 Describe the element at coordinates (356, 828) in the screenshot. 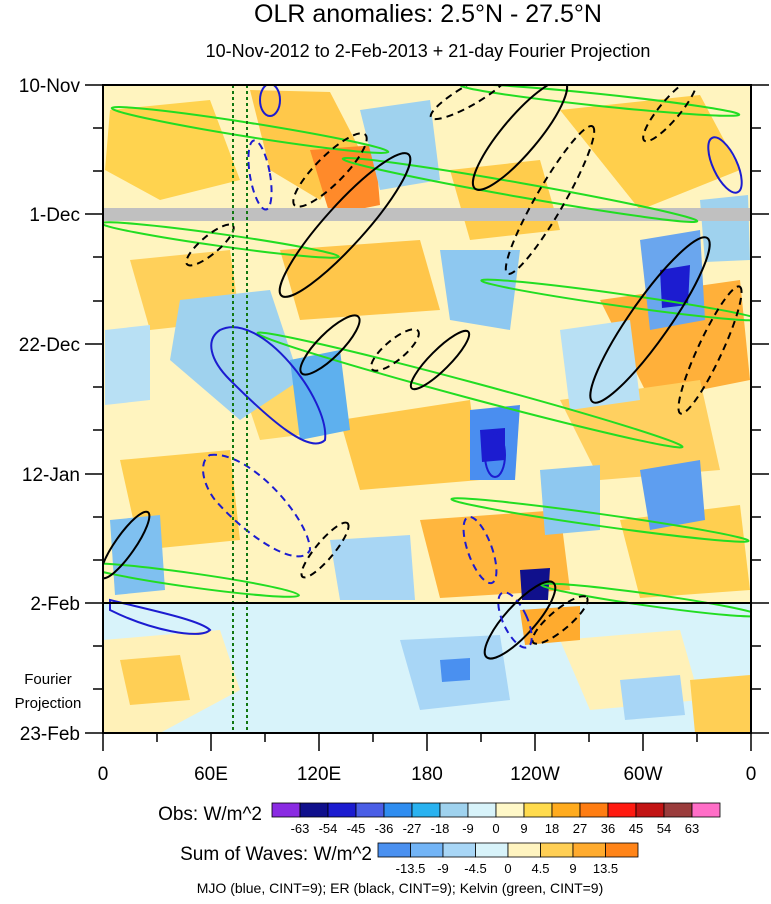

I see `obs-colorbar-level-label: -45` at that location.